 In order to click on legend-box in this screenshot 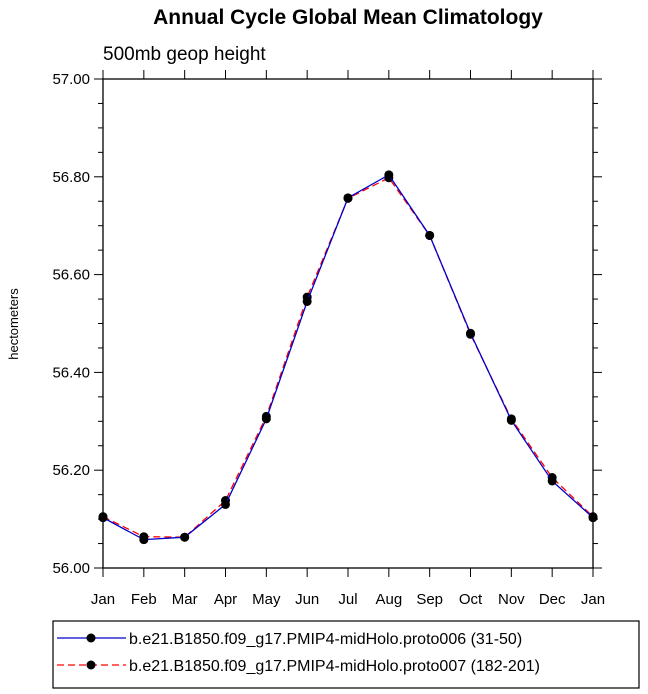, I will do `click(346, 654)`.